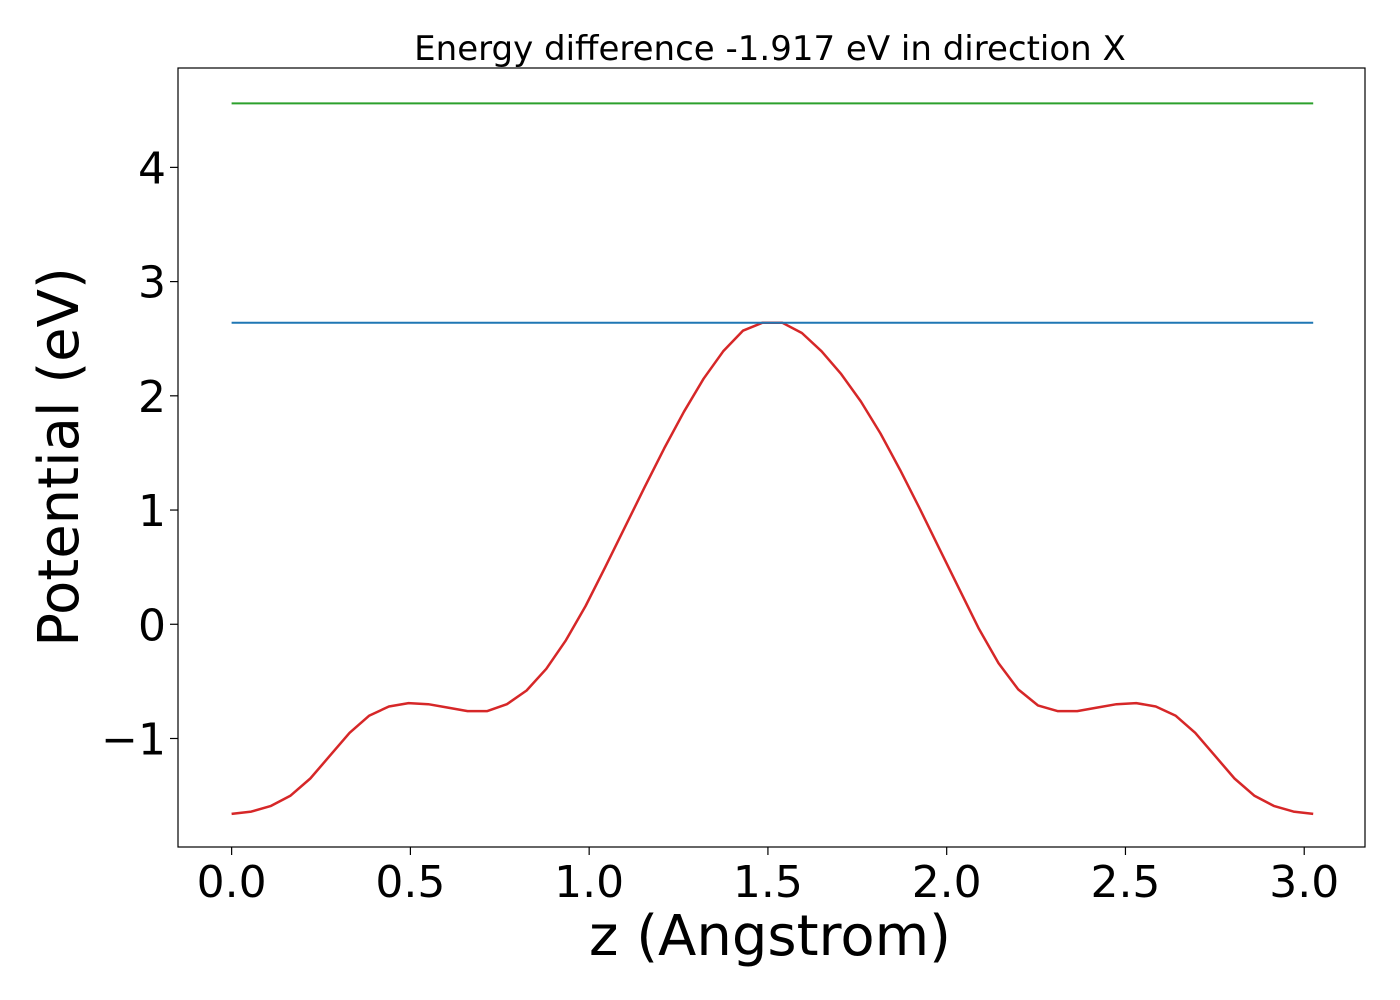  Describe the element at coordinates (133, 739) in the screenshot. I see `y-tick-label: −1` at that location.